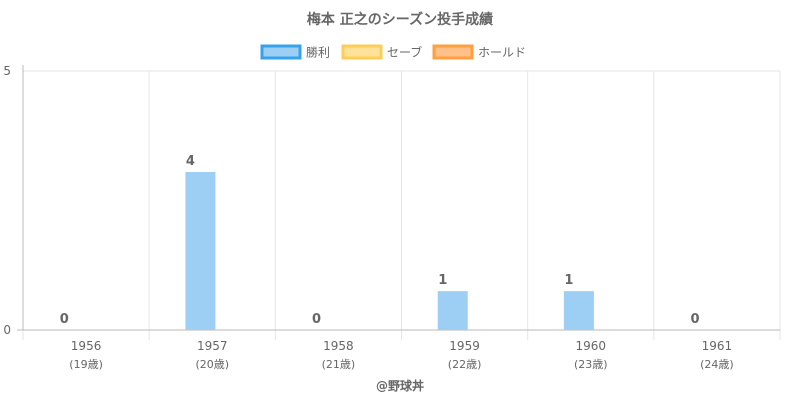 Image resolution: width=800 pixels, height=400 pixels. What do you see at coordinates (452, 310) in the screenshot?
I see `bar-1959` at bounding box center [452, 310].